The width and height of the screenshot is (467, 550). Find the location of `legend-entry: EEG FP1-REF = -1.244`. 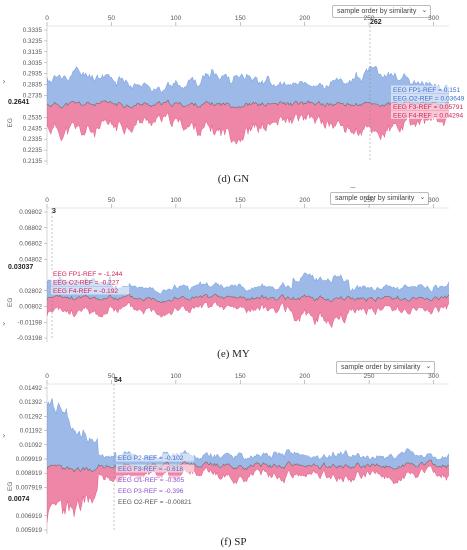

legend-entry: EEG FP1-REF = -1.244 is located at coordinates (88, 274).